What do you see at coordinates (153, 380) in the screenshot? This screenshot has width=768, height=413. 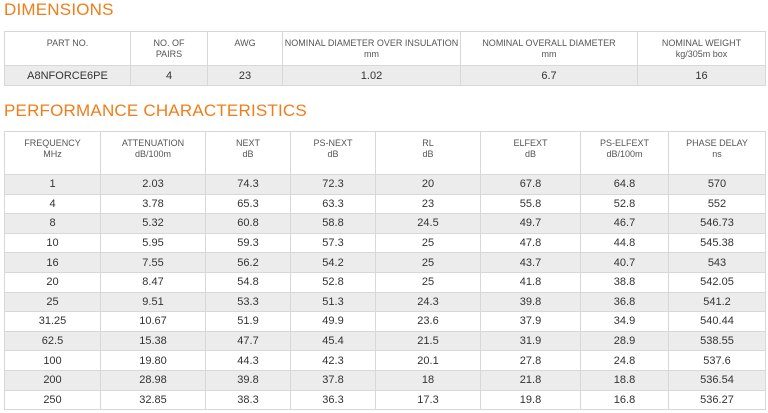 I see `data-cell: 28.98` at bounding box center [153, 380].